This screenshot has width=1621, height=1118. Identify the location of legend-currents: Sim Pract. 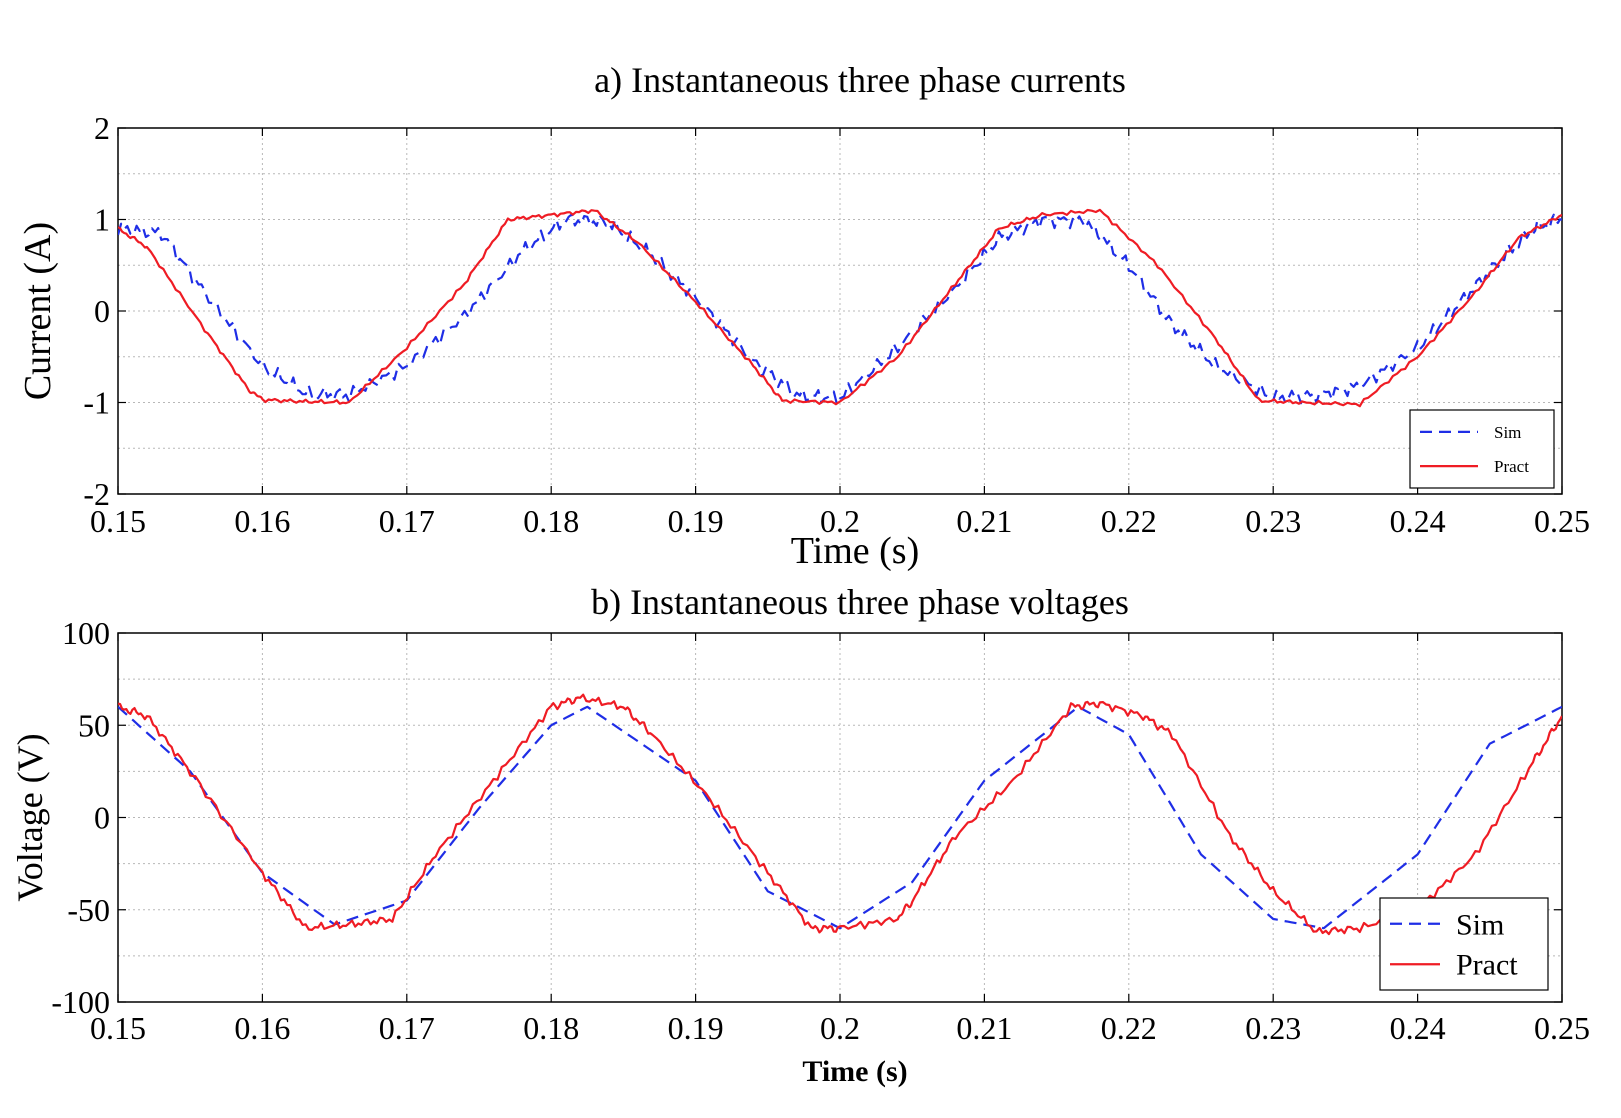
(1482, 449).